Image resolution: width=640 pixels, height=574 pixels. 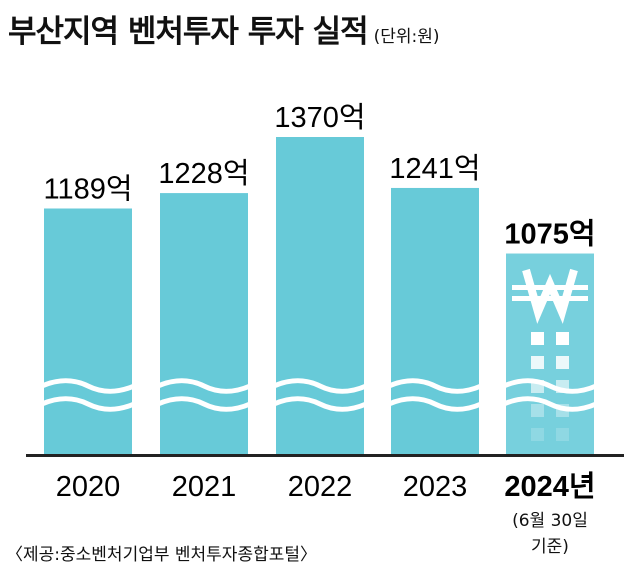 What do you see at coordinates (203, 174) in the screenshot?
I see `data-label: 1228억` at bounding box center [203, 174].